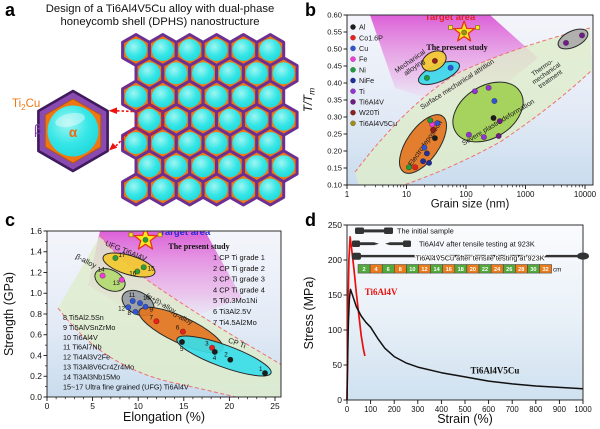 The height and width of the screenshot is (429, 600). What do you see at coordinates (477, 27) in the screenshot?
I see `star-handle-right` at bounding box center [477, 27].